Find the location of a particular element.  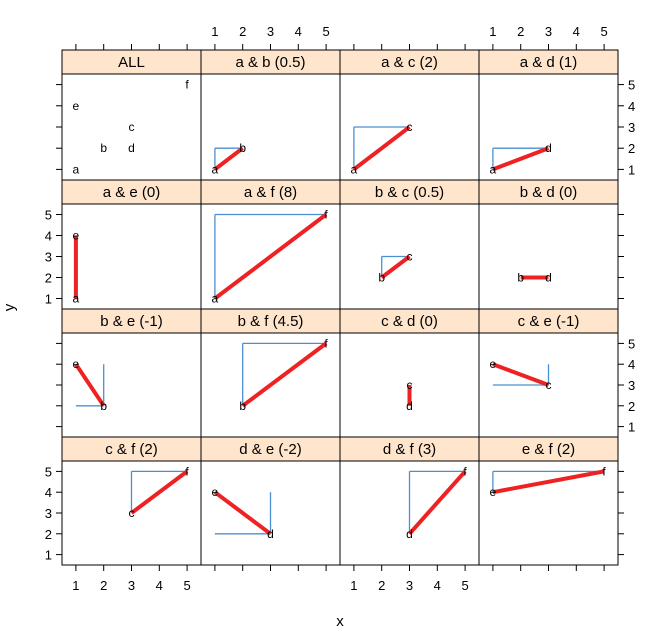

panel-title: a & c (2) is located at coordinates (409, 62).